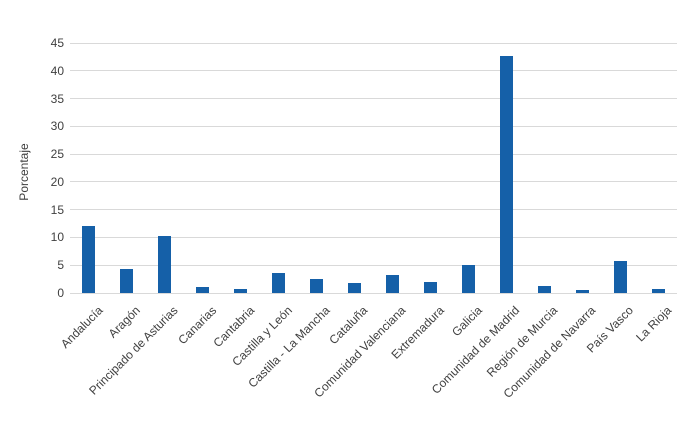  What do you see at coordinates (430, 287) in the screenshot?
I see `bar-extremadura` at bounding box center [430, 287].